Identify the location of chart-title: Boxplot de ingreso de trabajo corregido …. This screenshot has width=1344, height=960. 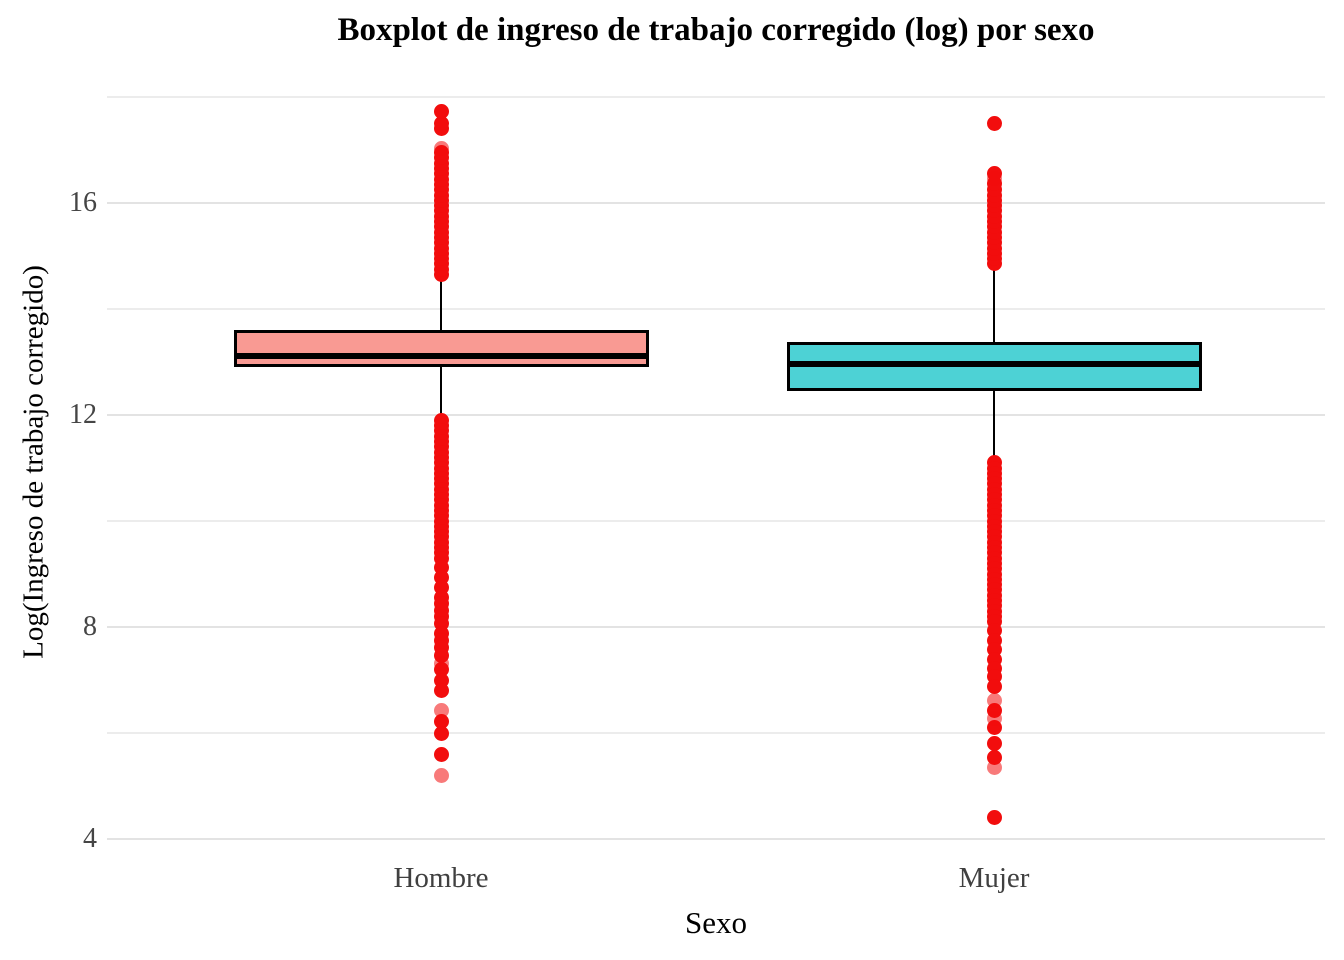
(716, 30).